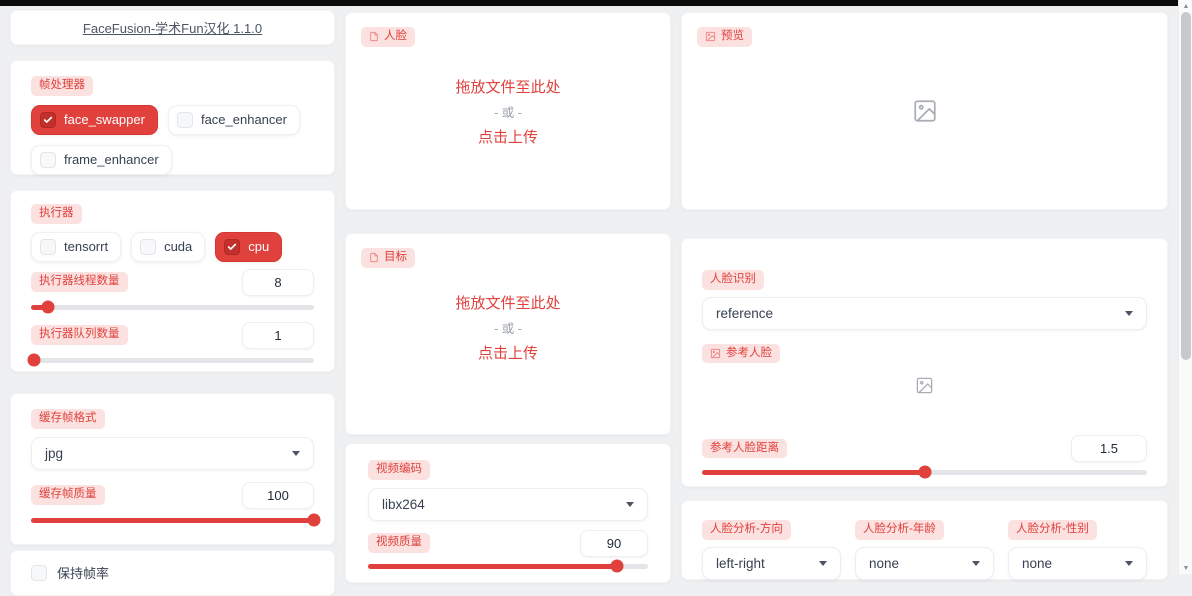  Describe the element at coordinates (399, 543) in the screenshot. I see `video-quality-label: 视频质量` at that location.